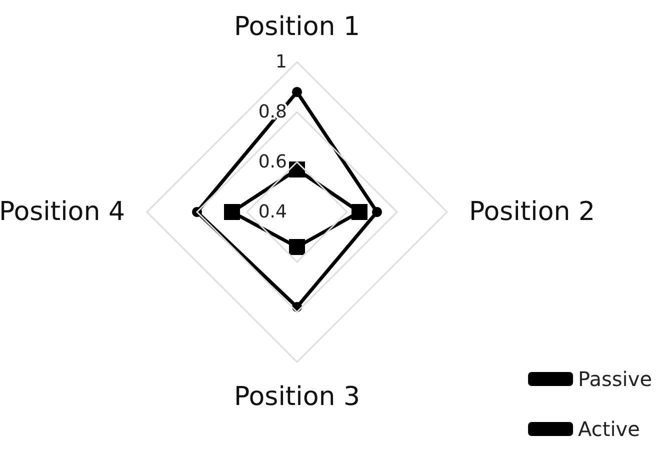 Image resolution: width=667 pixels, height=449 pixels. What do you see at coordinates (272, 212) in the screenshot?
I see `y-tick-label: 0.4` at bounding box center [272, 212].